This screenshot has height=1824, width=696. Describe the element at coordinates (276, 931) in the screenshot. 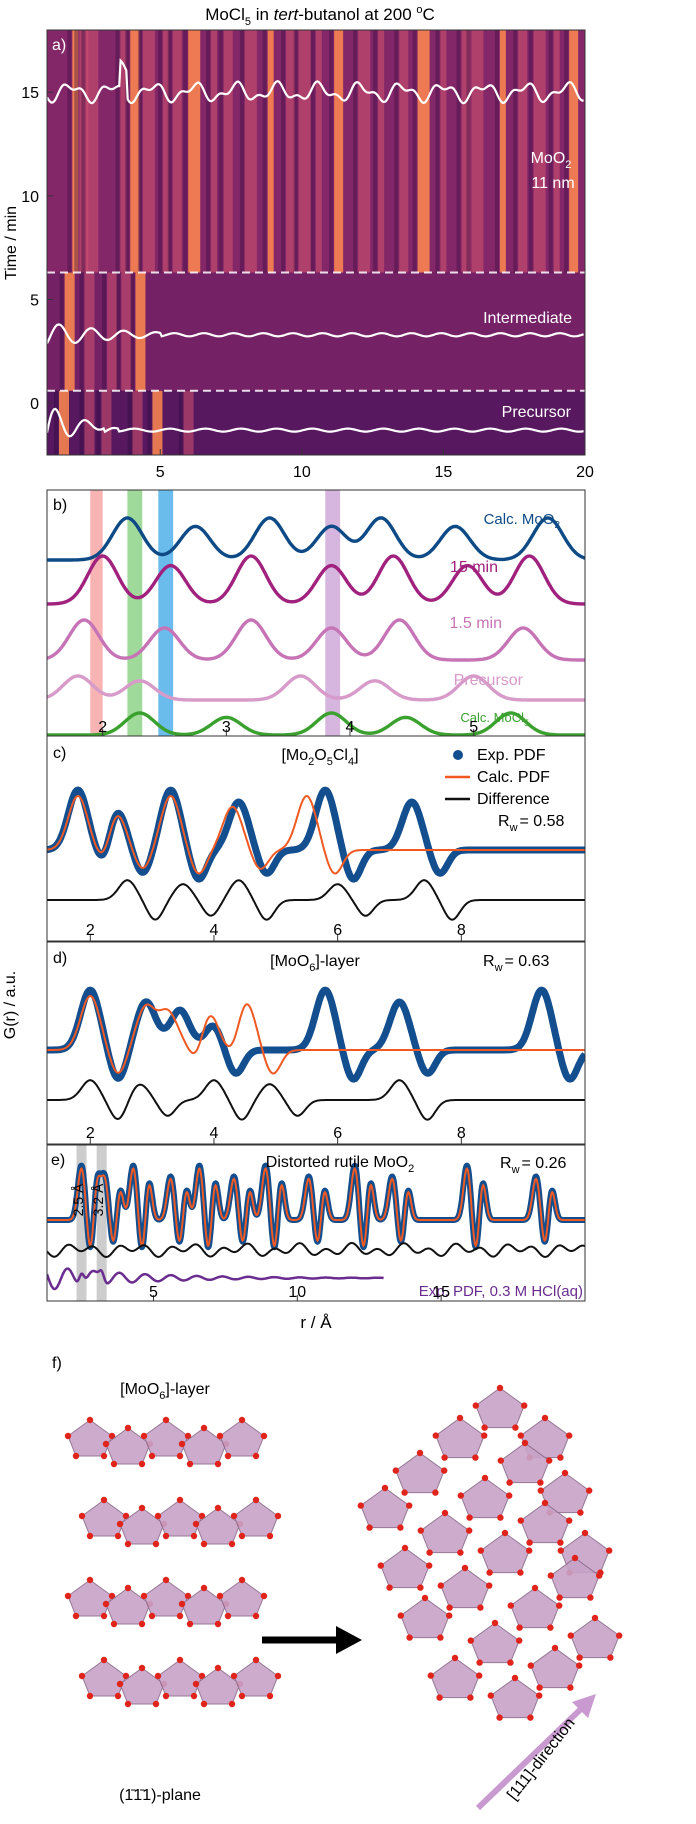

I see `panel-c-axis: 2 4 6 8` at that location.